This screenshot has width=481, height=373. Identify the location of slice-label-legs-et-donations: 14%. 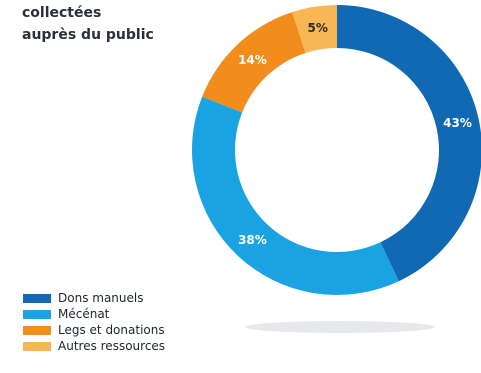
(252, 60).